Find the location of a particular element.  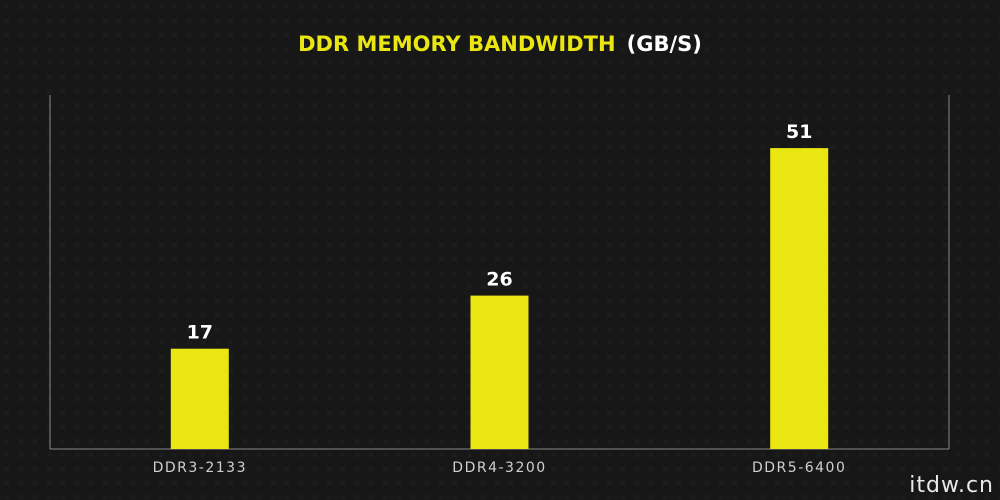

chart-title: DDR MEMORY BANDWIDTH (GB/S) is located at coordinates (500, 44).